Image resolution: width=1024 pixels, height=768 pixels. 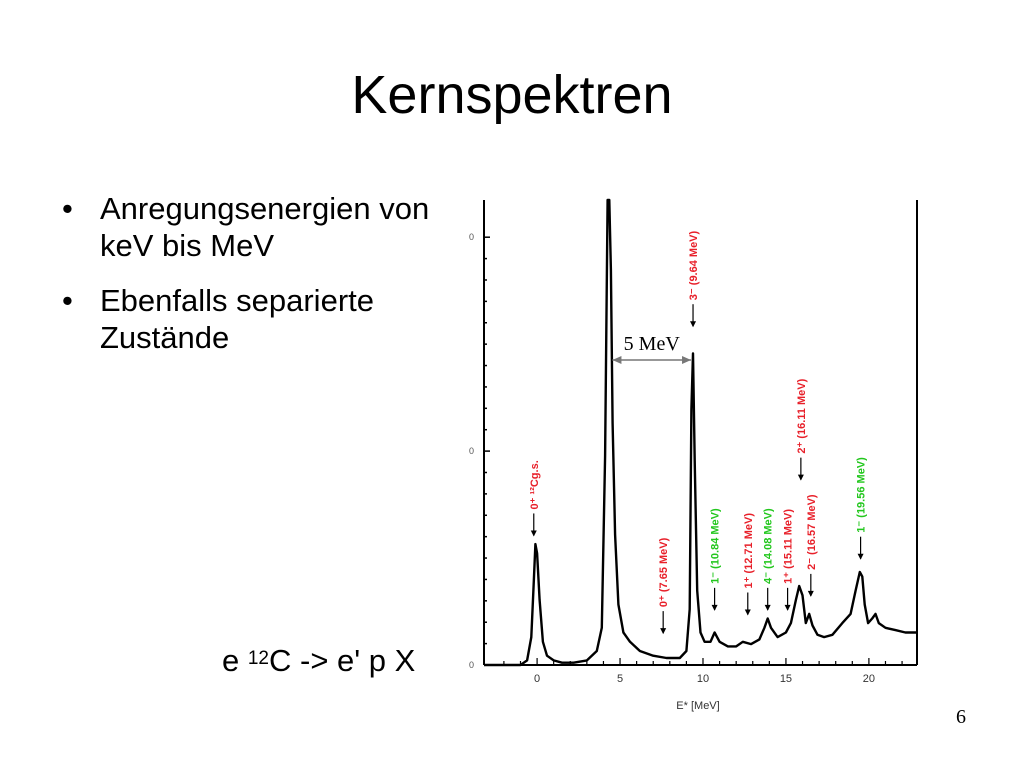 I want to click on peak-label: 0⁺ (7.65 MeV), so click(x=664, y=572).